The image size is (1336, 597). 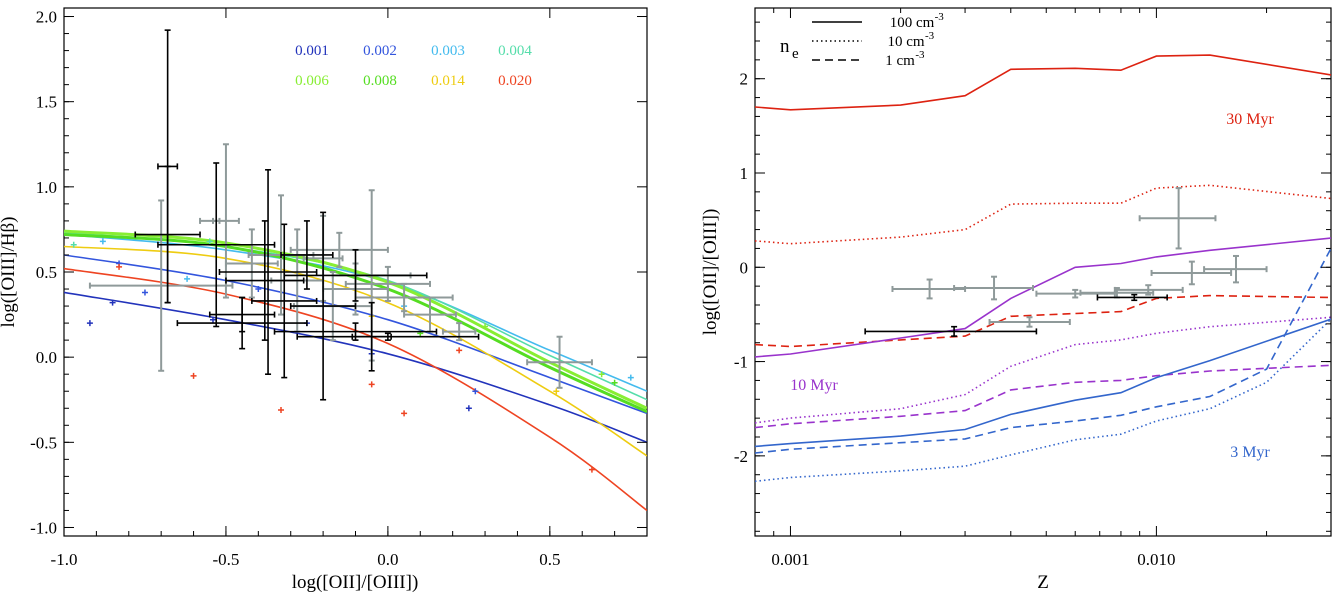 I want to click on left-legend-entry-0.008: 0.008, so click(x=380, y=81).